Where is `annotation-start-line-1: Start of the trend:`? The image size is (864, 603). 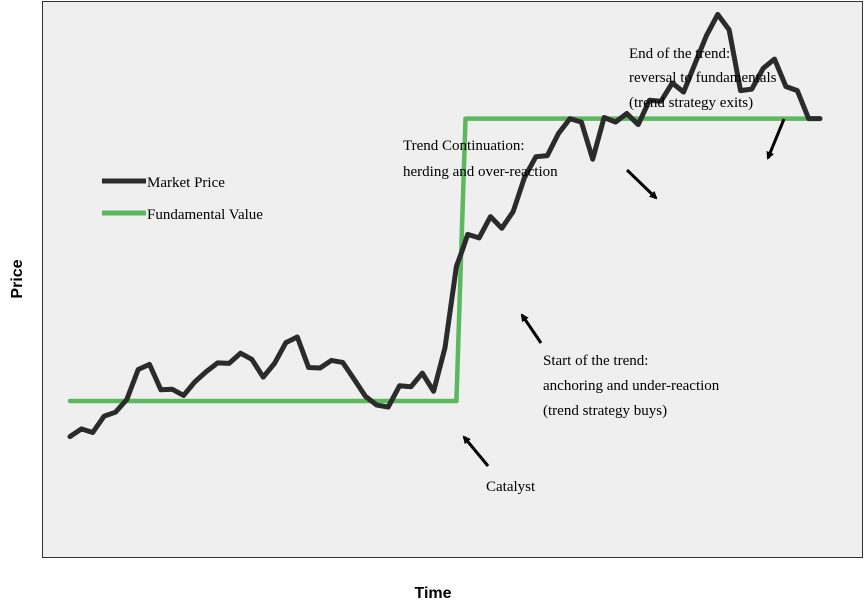 annotation-start-line-1: Start of the trend: is located at coordinates (595, 361).